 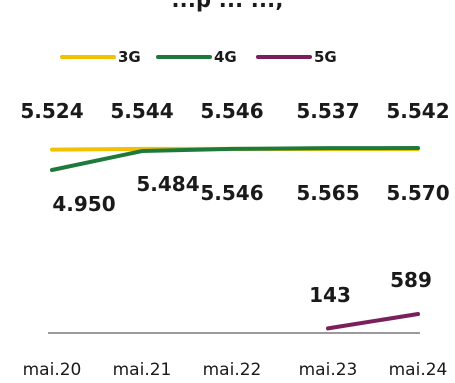 I want to click on legend-label-3g: 3G, so click(x=129, y=57).